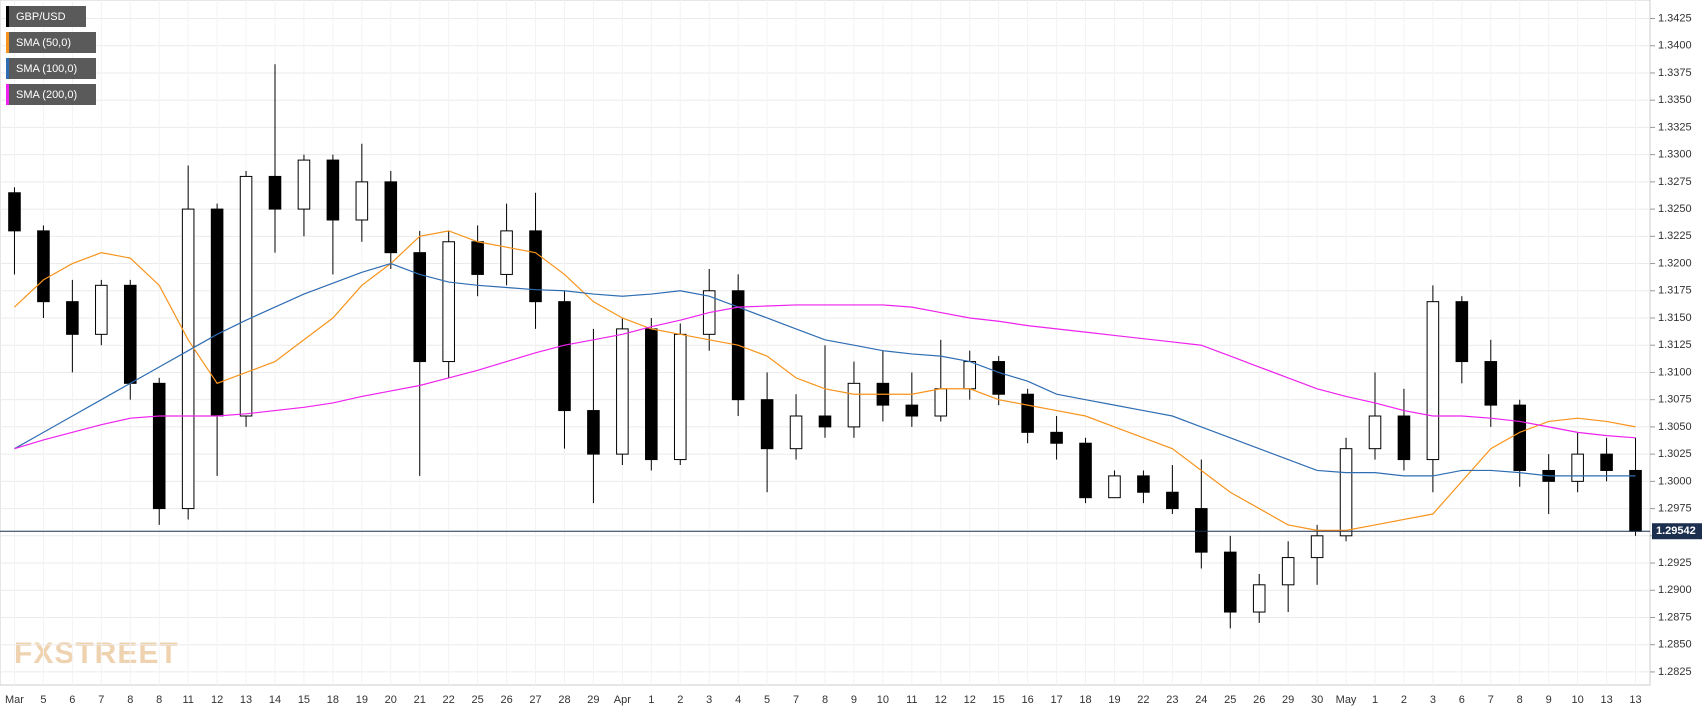 The width and height of the screenshot is (1707, 712). Describe the element at coordinates (1143, 700) in the screenshot. I see `x-tick-label: 22` at that location.